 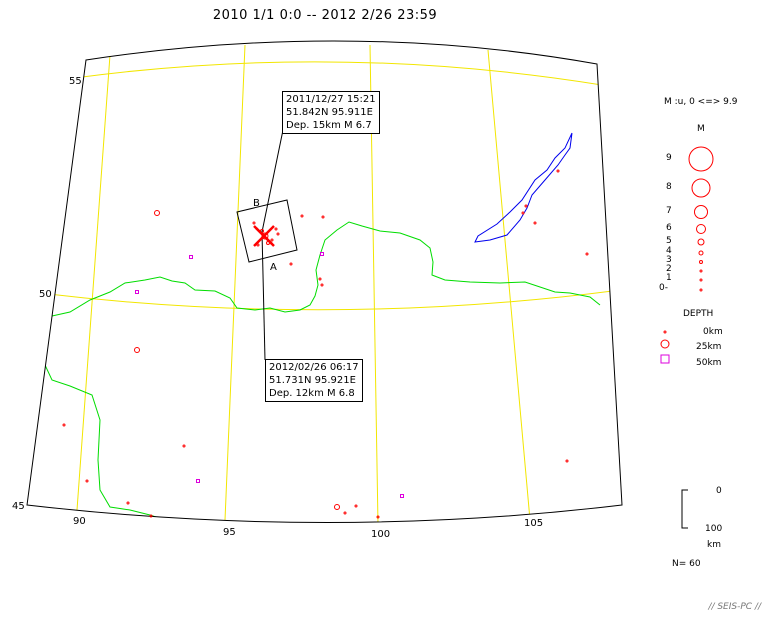 I want to click on scale-bottom-label: 100, so click(x=714, y=529).